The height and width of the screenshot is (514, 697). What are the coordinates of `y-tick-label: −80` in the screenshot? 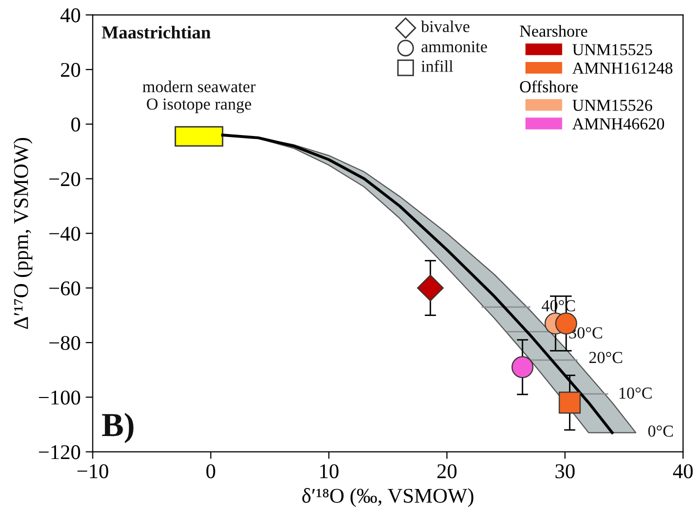 It's located at (64, 343).